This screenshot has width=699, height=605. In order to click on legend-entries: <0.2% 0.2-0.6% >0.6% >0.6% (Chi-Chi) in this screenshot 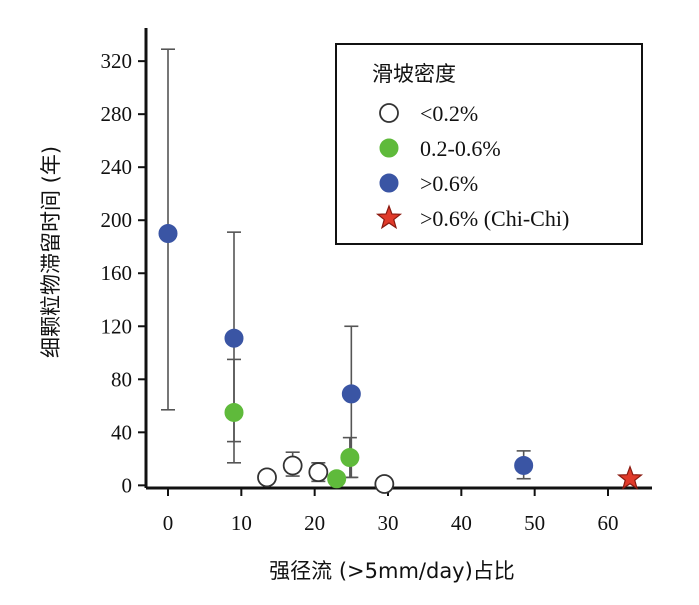, I will do `click(472, 166)`.